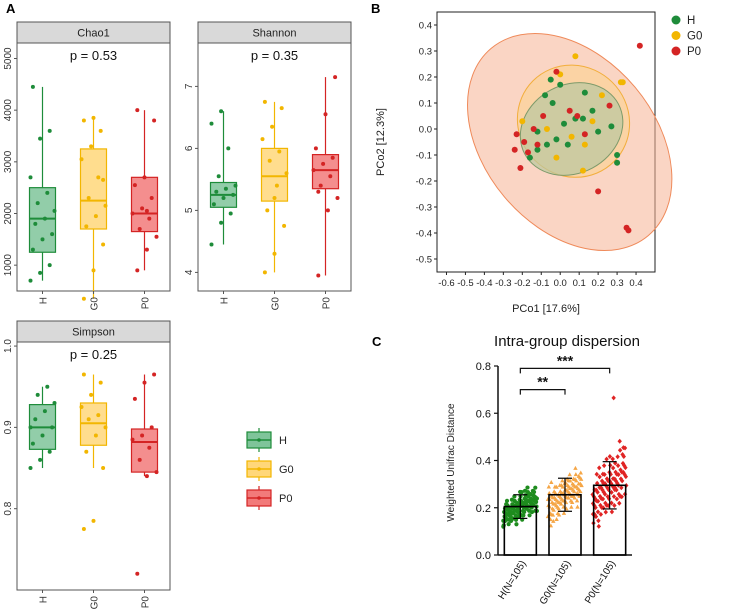 The image size is (738, 614). What do you see at coordinates (425, 52) in the screenshot?
I see `y-tick-label: 0.3` at bounding box center [425, 52].